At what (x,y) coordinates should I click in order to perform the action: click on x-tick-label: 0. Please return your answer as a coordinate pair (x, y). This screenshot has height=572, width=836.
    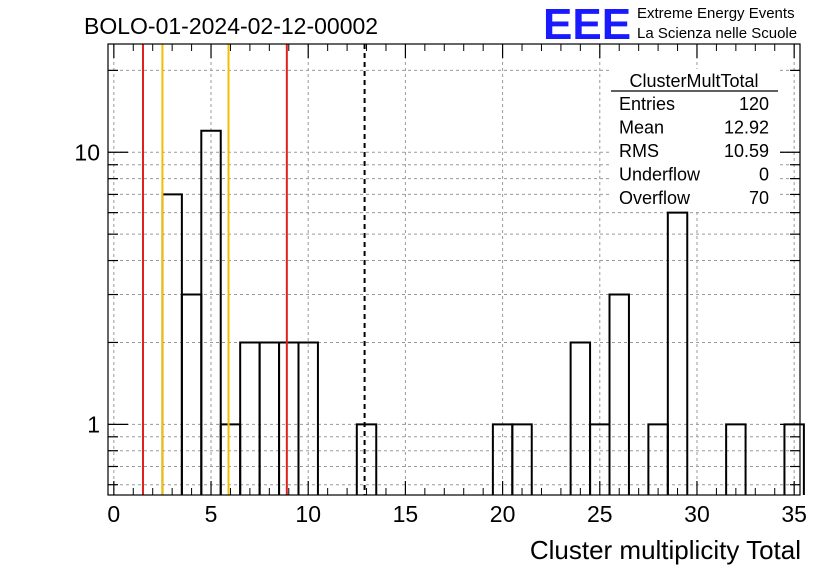
    Looking at the image, I should click on (113, 514).